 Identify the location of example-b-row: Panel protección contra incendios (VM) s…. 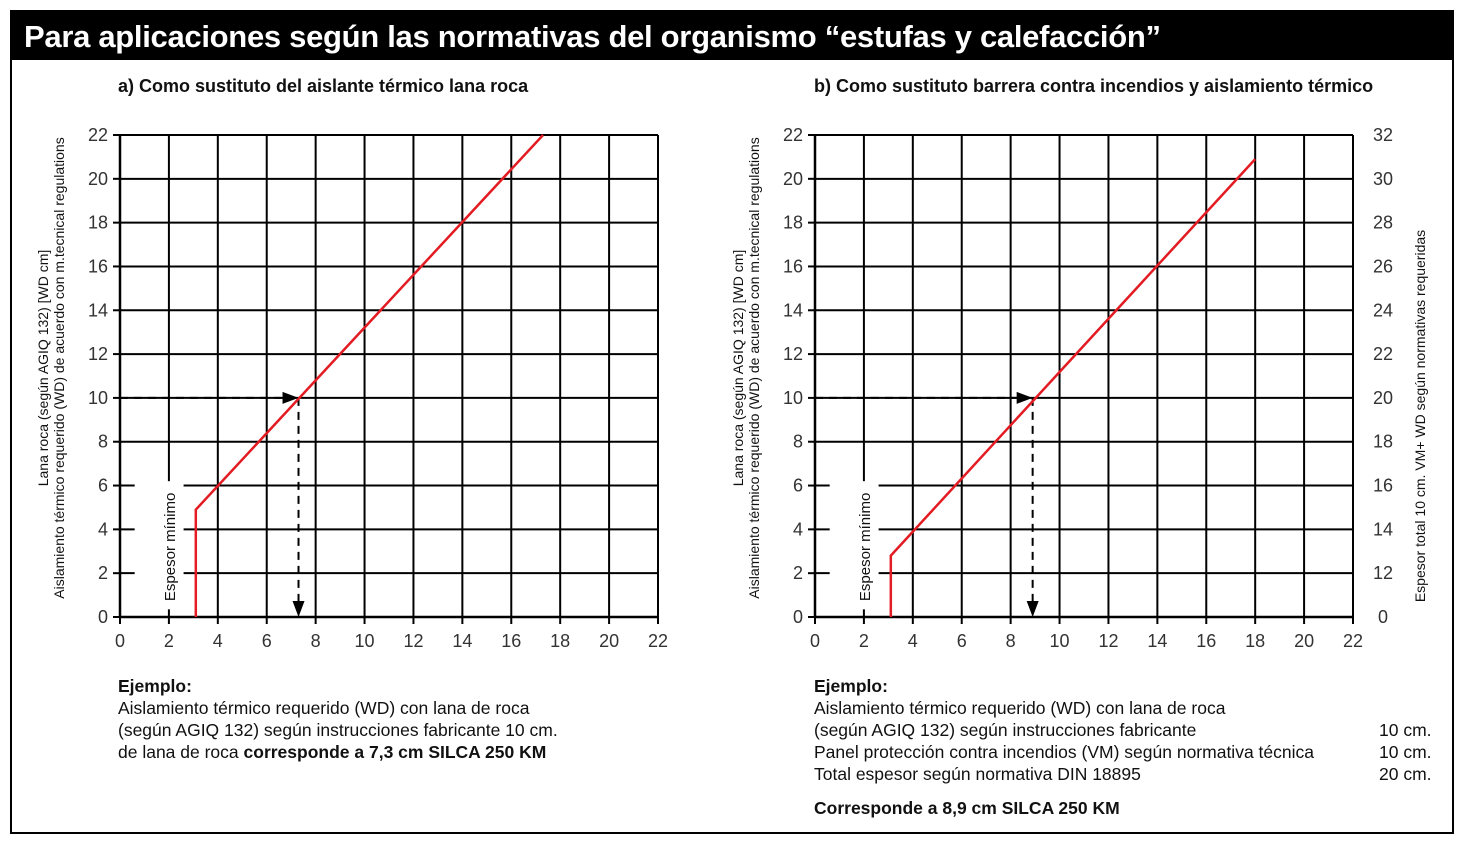
(1129, 752).